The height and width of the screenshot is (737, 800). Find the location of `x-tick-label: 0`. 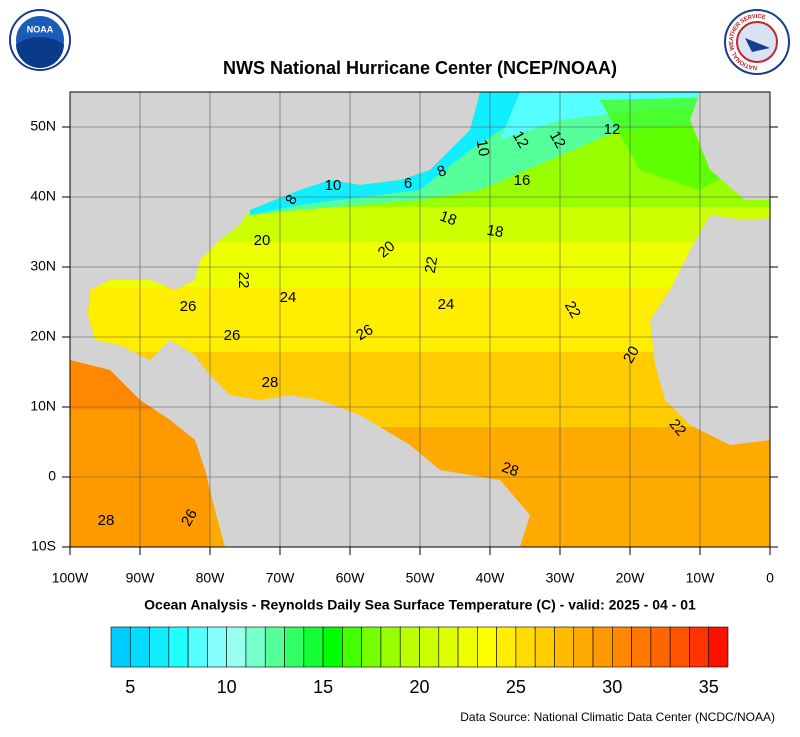

x-tick-label: 0 is located at coordinates (770, 578).